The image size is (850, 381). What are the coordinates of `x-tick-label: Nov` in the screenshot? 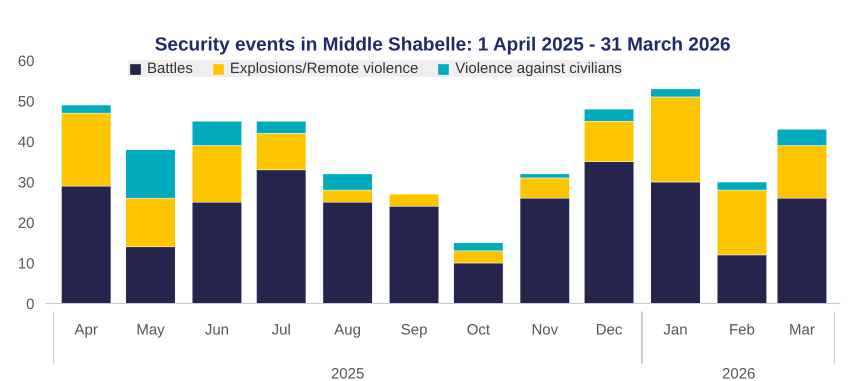 It's located at (545, 330).